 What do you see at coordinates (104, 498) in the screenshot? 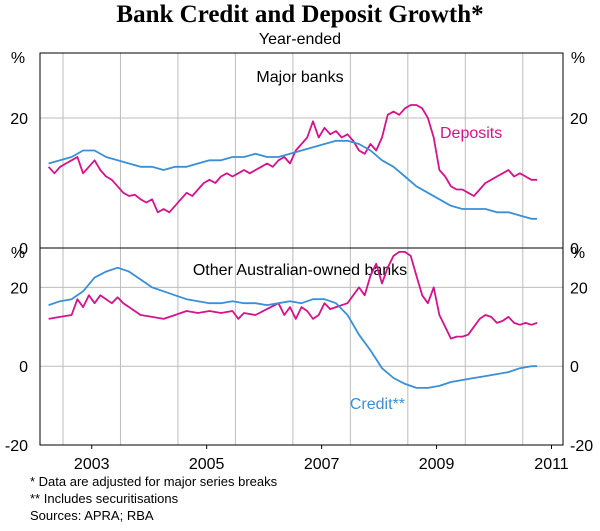
I see `footnote-securitisations: ** Includes securitisations` at bounding box center [104, 498].